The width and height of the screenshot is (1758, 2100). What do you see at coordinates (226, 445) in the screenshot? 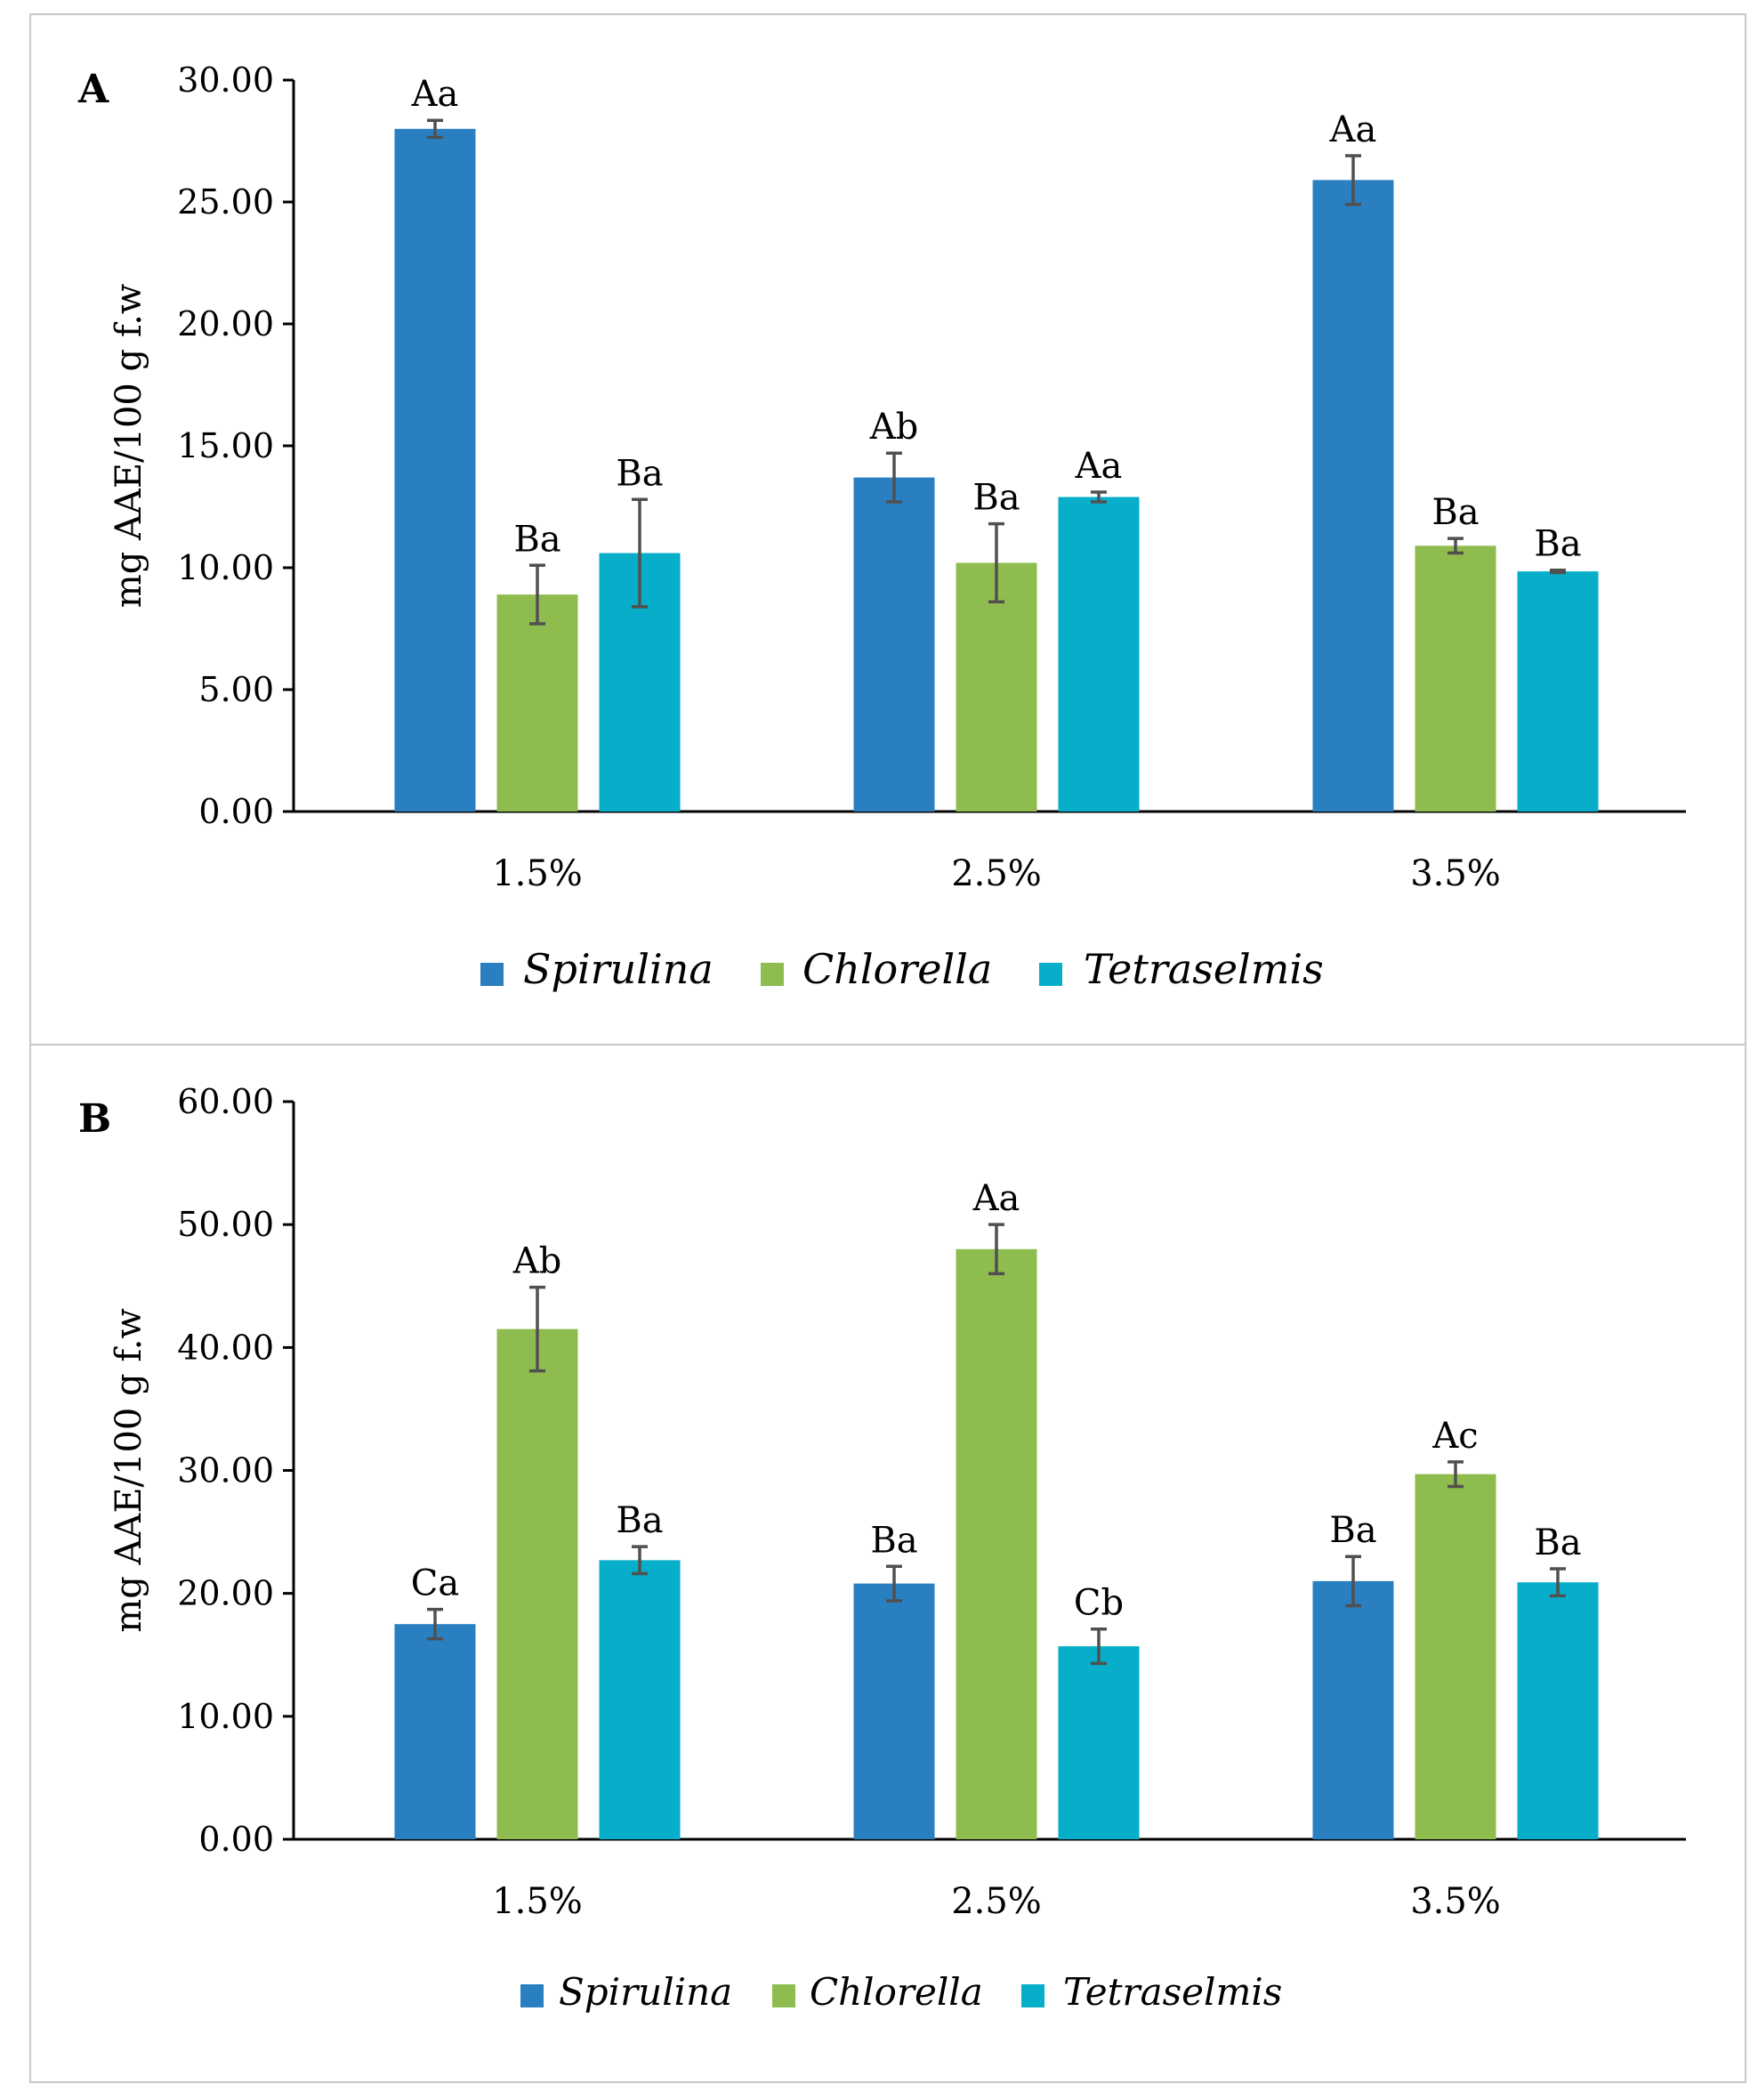
I see `y-tick-label: 15.00` at bounding box center [226, 445].